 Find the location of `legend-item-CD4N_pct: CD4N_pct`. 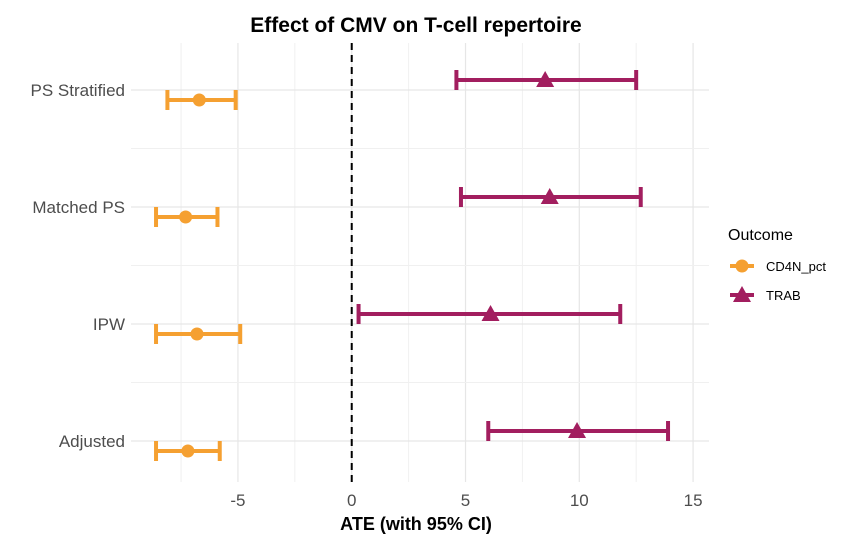

legend-item-CD4N_pct: CD4N_pct is located at coordinates (778, 266).